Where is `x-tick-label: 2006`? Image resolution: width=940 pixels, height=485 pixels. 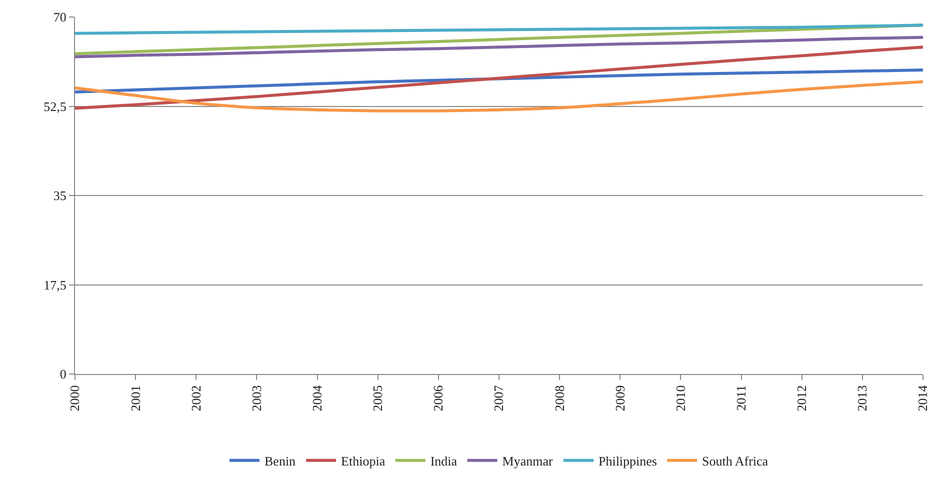
x-tick-label: 2006 is located at coordinates (438, 398).